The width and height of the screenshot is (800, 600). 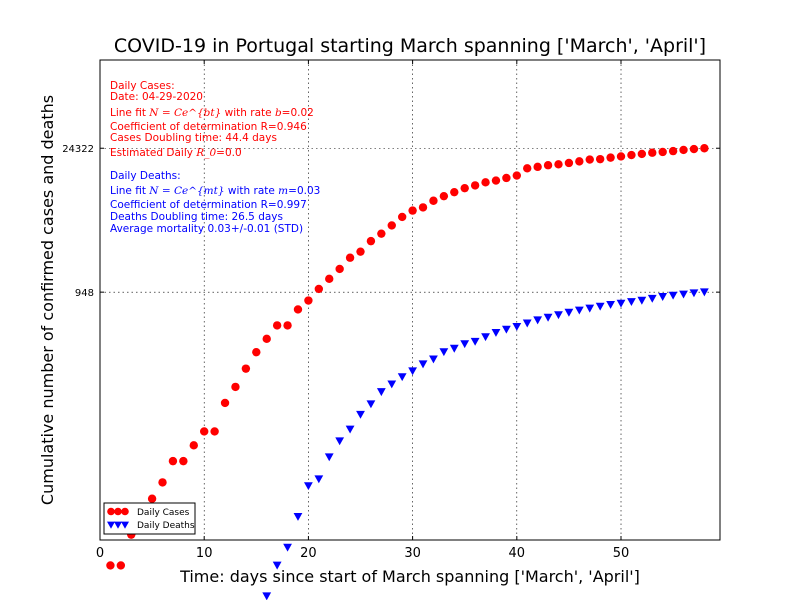 What do you see at coordinates (208, 127) in the screenshot?
I see `cases-annotation-r: Coefficient of determination R=0.946` at bounding box center [208, 127].